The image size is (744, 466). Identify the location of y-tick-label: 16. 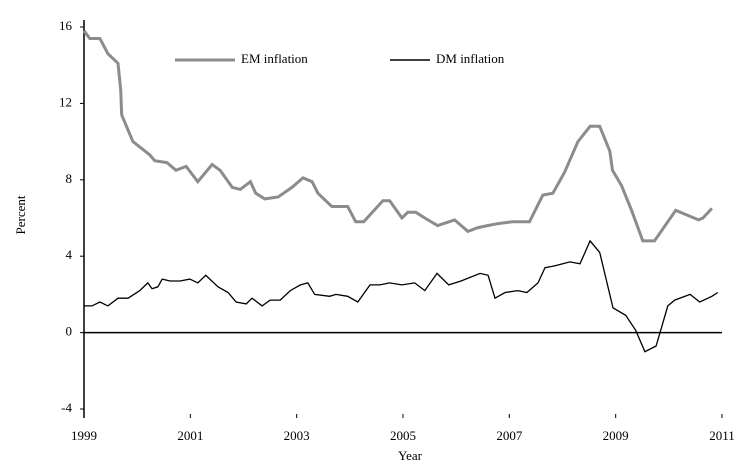
(66, 25).